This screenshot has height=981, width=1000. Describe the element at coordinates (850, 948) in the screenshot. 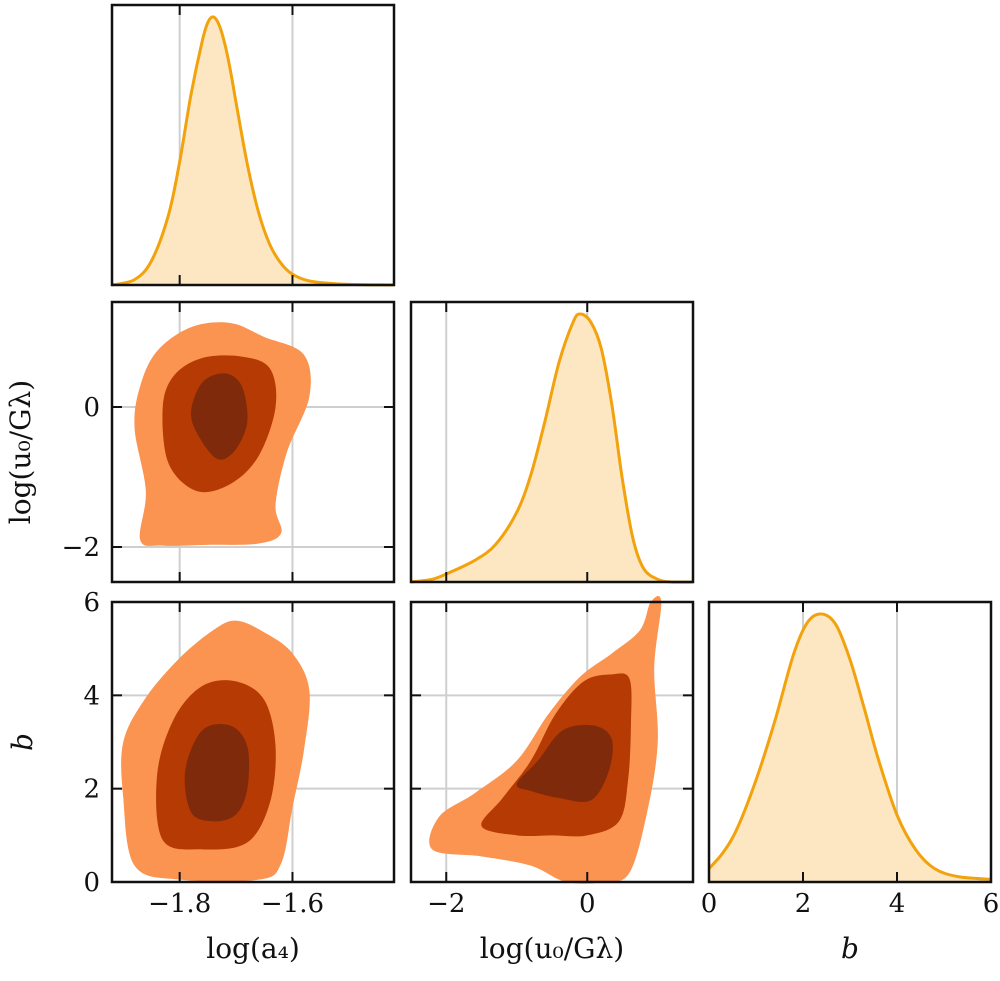

I see `x-axis-label-b: b` at that location.